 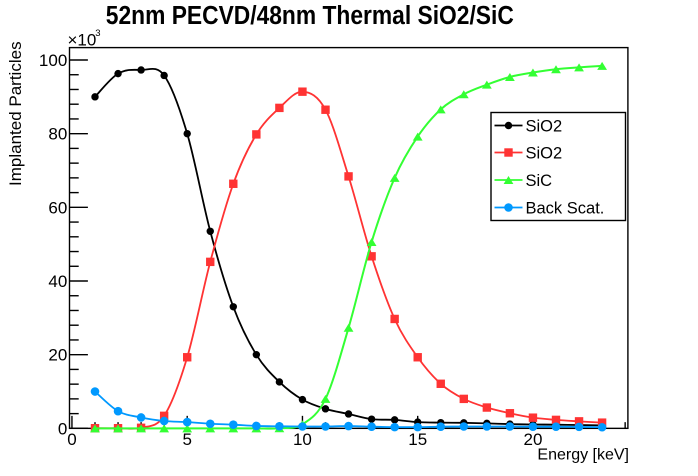 What do you see at coordinates (186, 439) in the screenshot?
I see `svg-text: 5` at bounding box center [186, 439].